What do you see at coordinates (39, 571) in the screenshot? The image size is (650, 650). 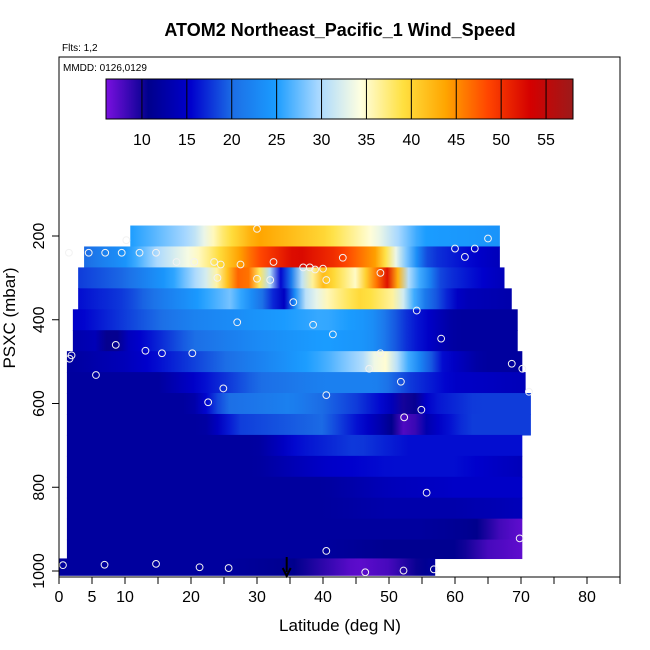 I see `y-tick-label: 1000` at bounding box center [39, 571].